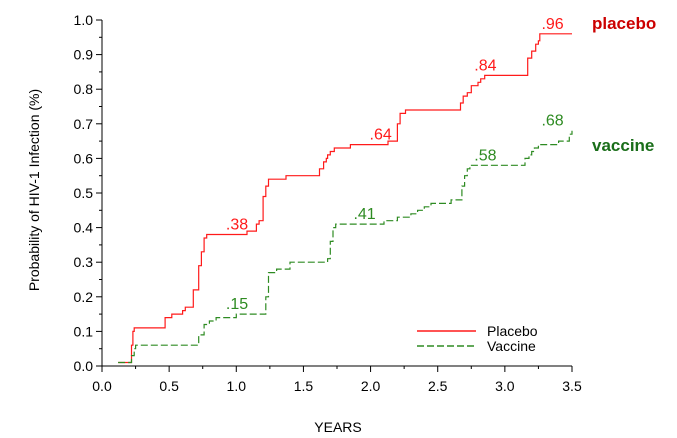 The height and width of the screenshot is (438, 677). What do you see at coordinates (102, 386) in the screenshot?
I see `x-tick-label: 0.0` at bounding box center [102, 386].